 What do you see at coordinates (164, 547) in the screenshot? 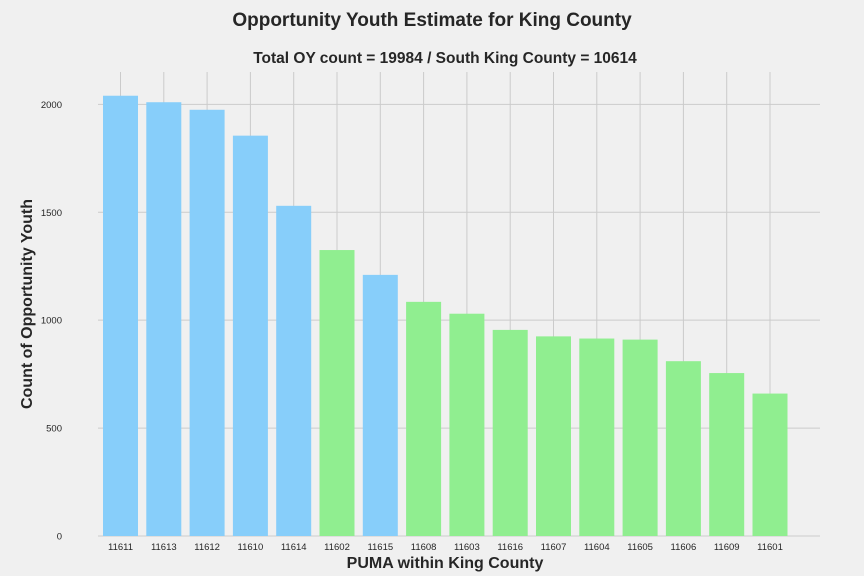
I see `x-tick-label: 11613` at bounding box center [164, 547].